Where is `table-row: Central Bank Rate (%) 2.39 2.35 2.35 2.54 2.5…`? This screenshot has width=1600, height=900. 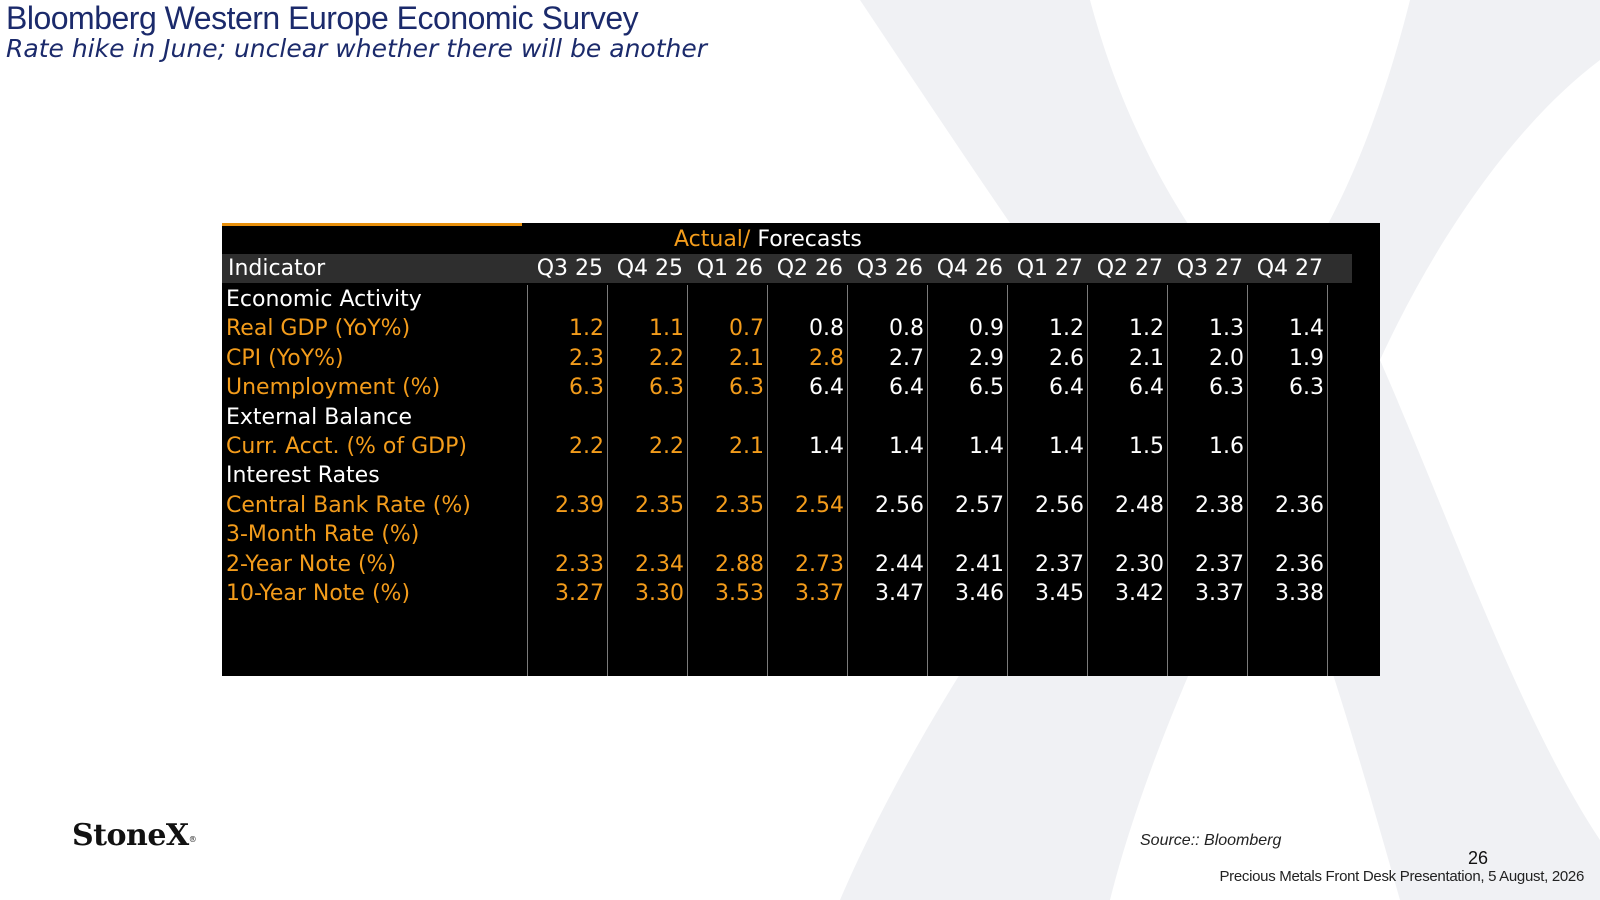
table-row: Central Bank Rate (%) 2.39 2.35 2.35 2.54 2.5… is located at coordinates (787, 506).